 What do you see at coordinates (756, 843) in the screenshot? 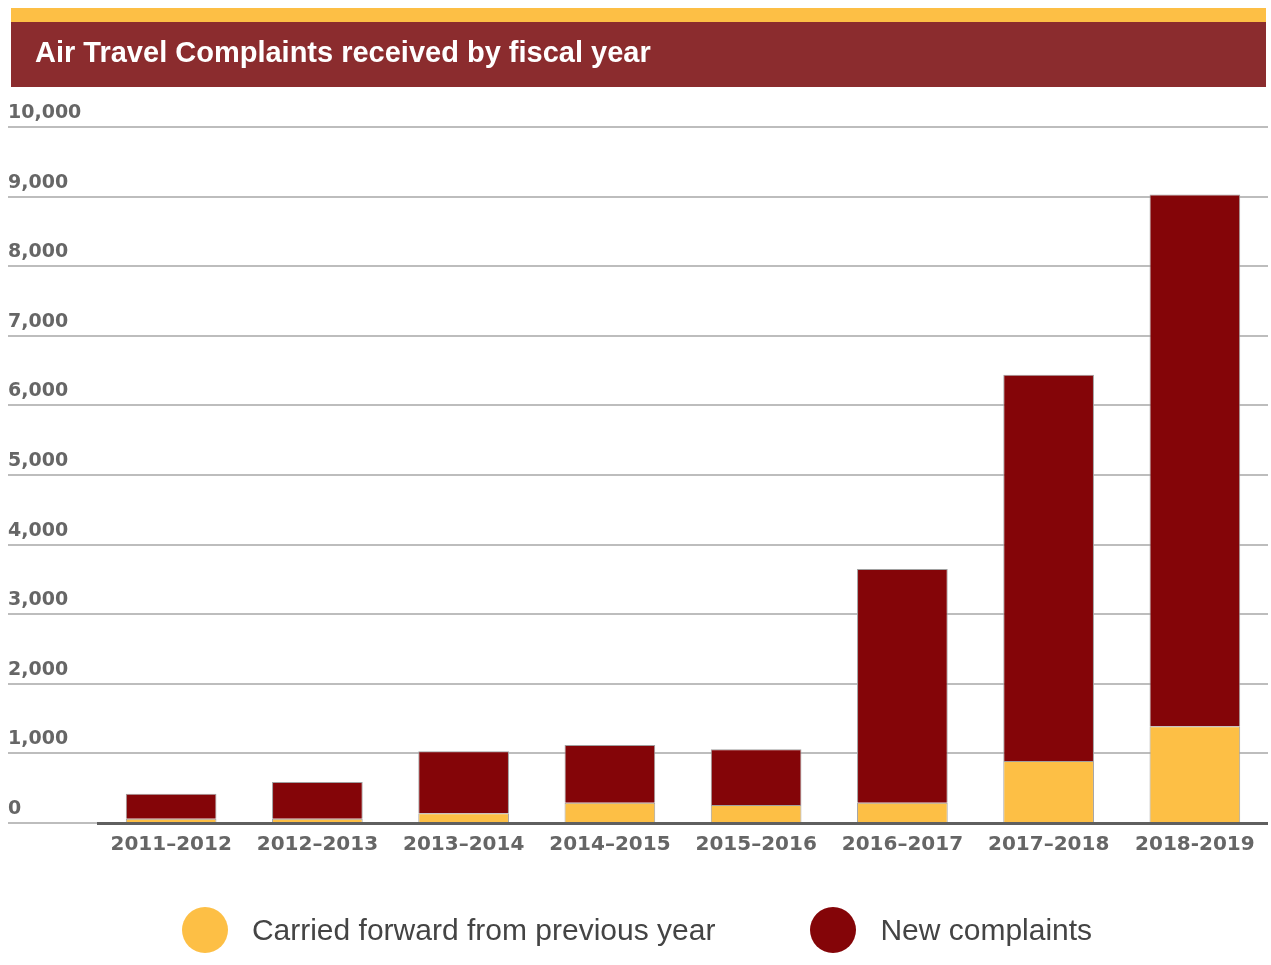
I see `x-tick-label: 2015–2016` at bounding box center [756, 843].